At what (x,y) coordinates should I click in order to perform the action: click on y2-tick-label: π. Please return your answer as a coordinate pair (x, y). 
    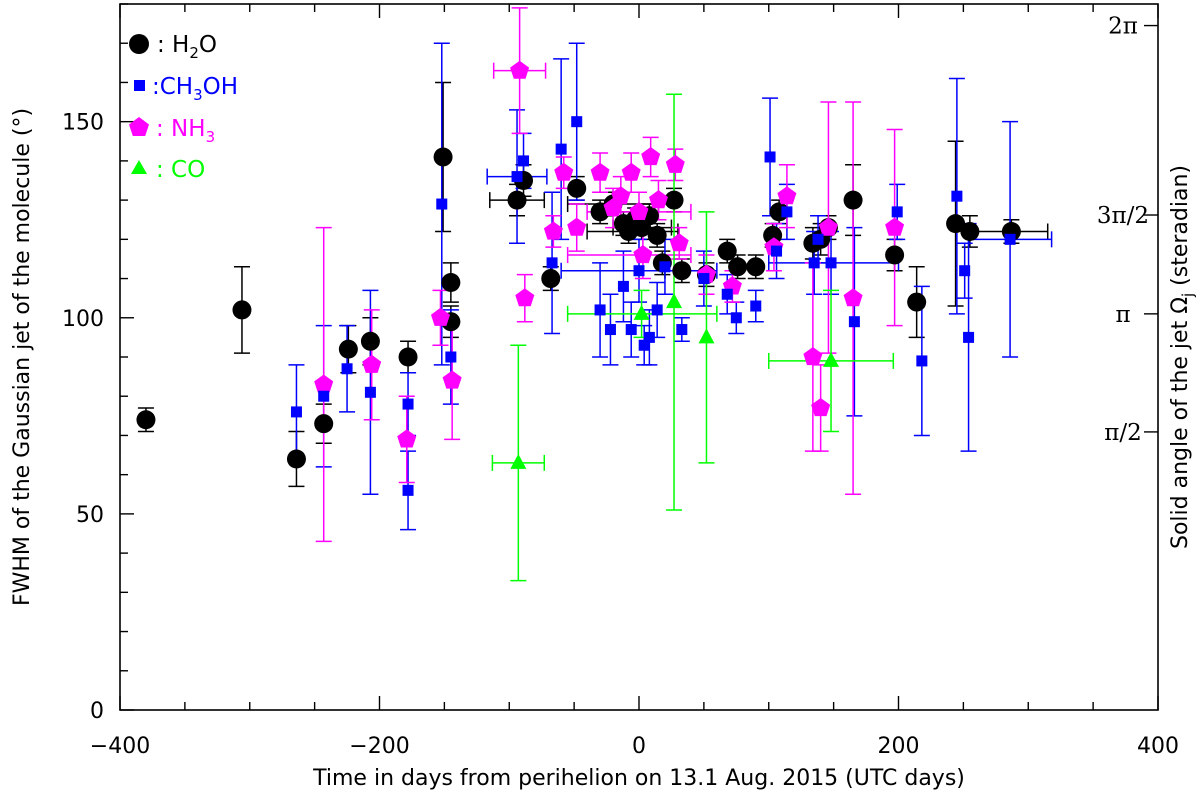
    Looking at the image, I should click on (1122, 315).